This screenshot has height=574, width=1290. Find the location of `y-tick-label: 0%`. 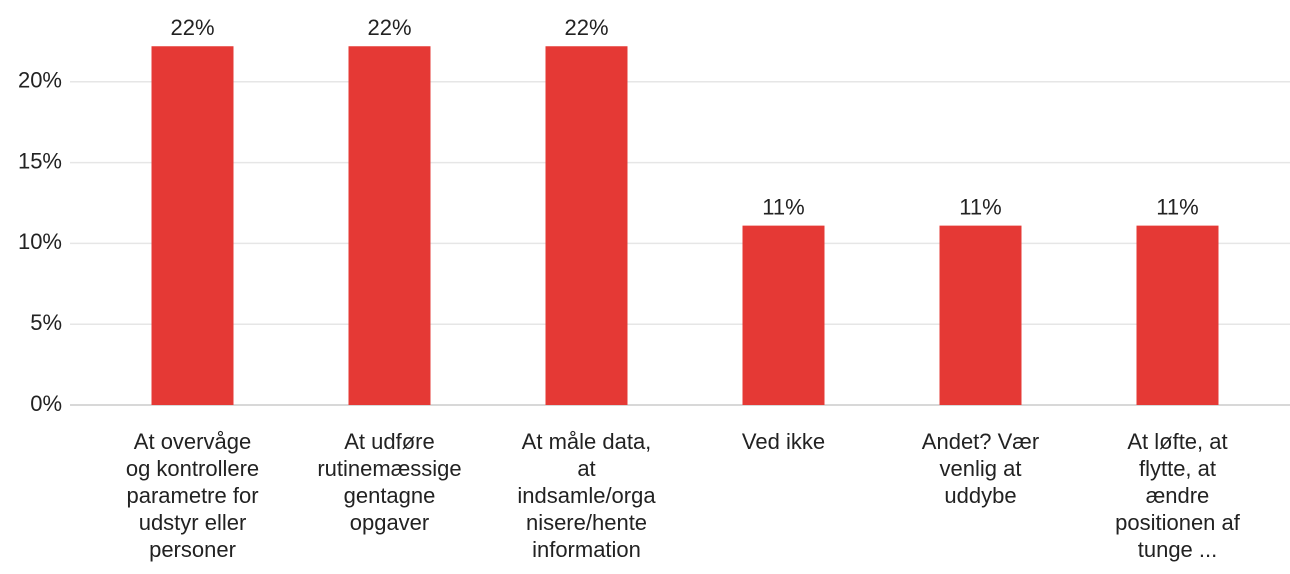

y-tick-label: 0% is located at coordinates (46, 403).